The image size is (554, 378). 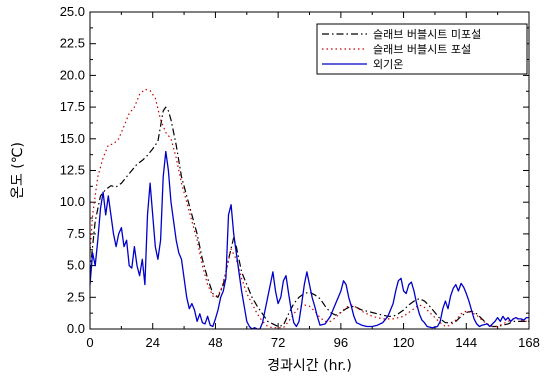 What do you see at coordinates (72, 138) in the screenshot?
I see `y-tick-label: 15.0` at bounding box center [72, 138].